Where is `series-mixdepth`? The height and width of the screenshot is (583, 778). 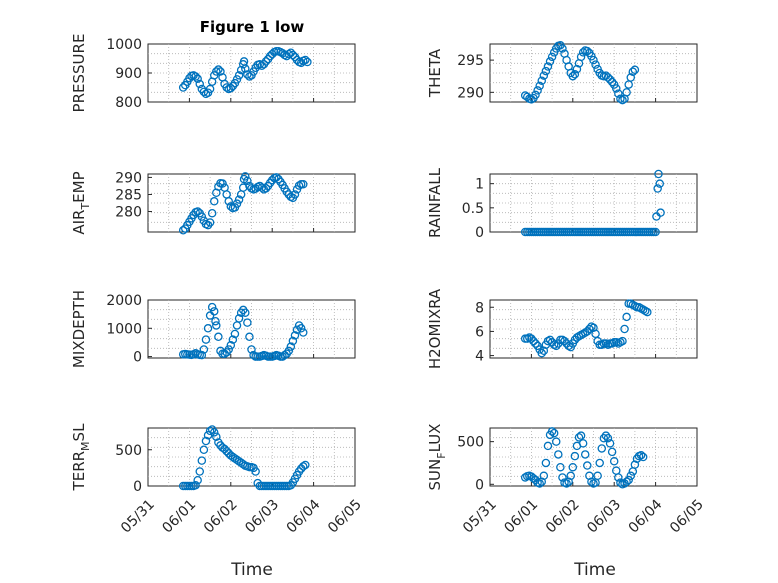
series-mixdepth is located at coordinates (243, 331).